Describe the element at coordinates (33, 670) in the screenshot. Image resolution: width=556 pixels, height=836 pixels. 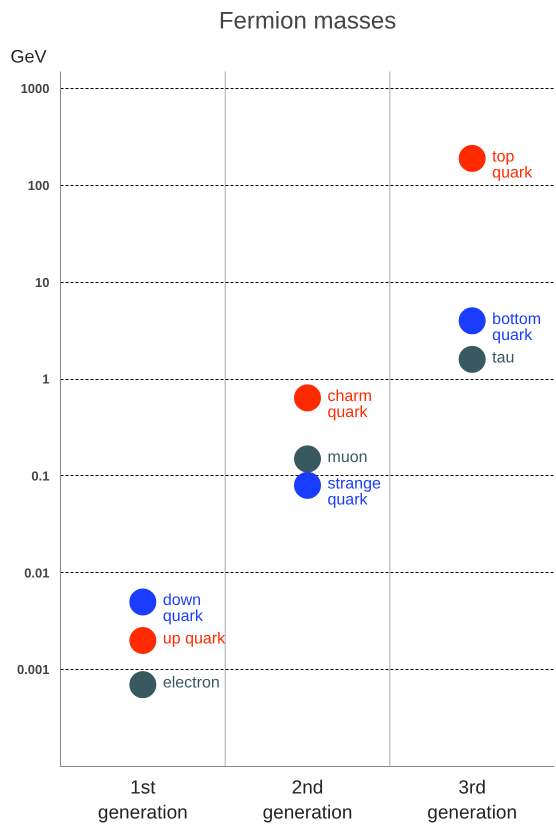
I see `y-tick-label: 0.001` at that location.